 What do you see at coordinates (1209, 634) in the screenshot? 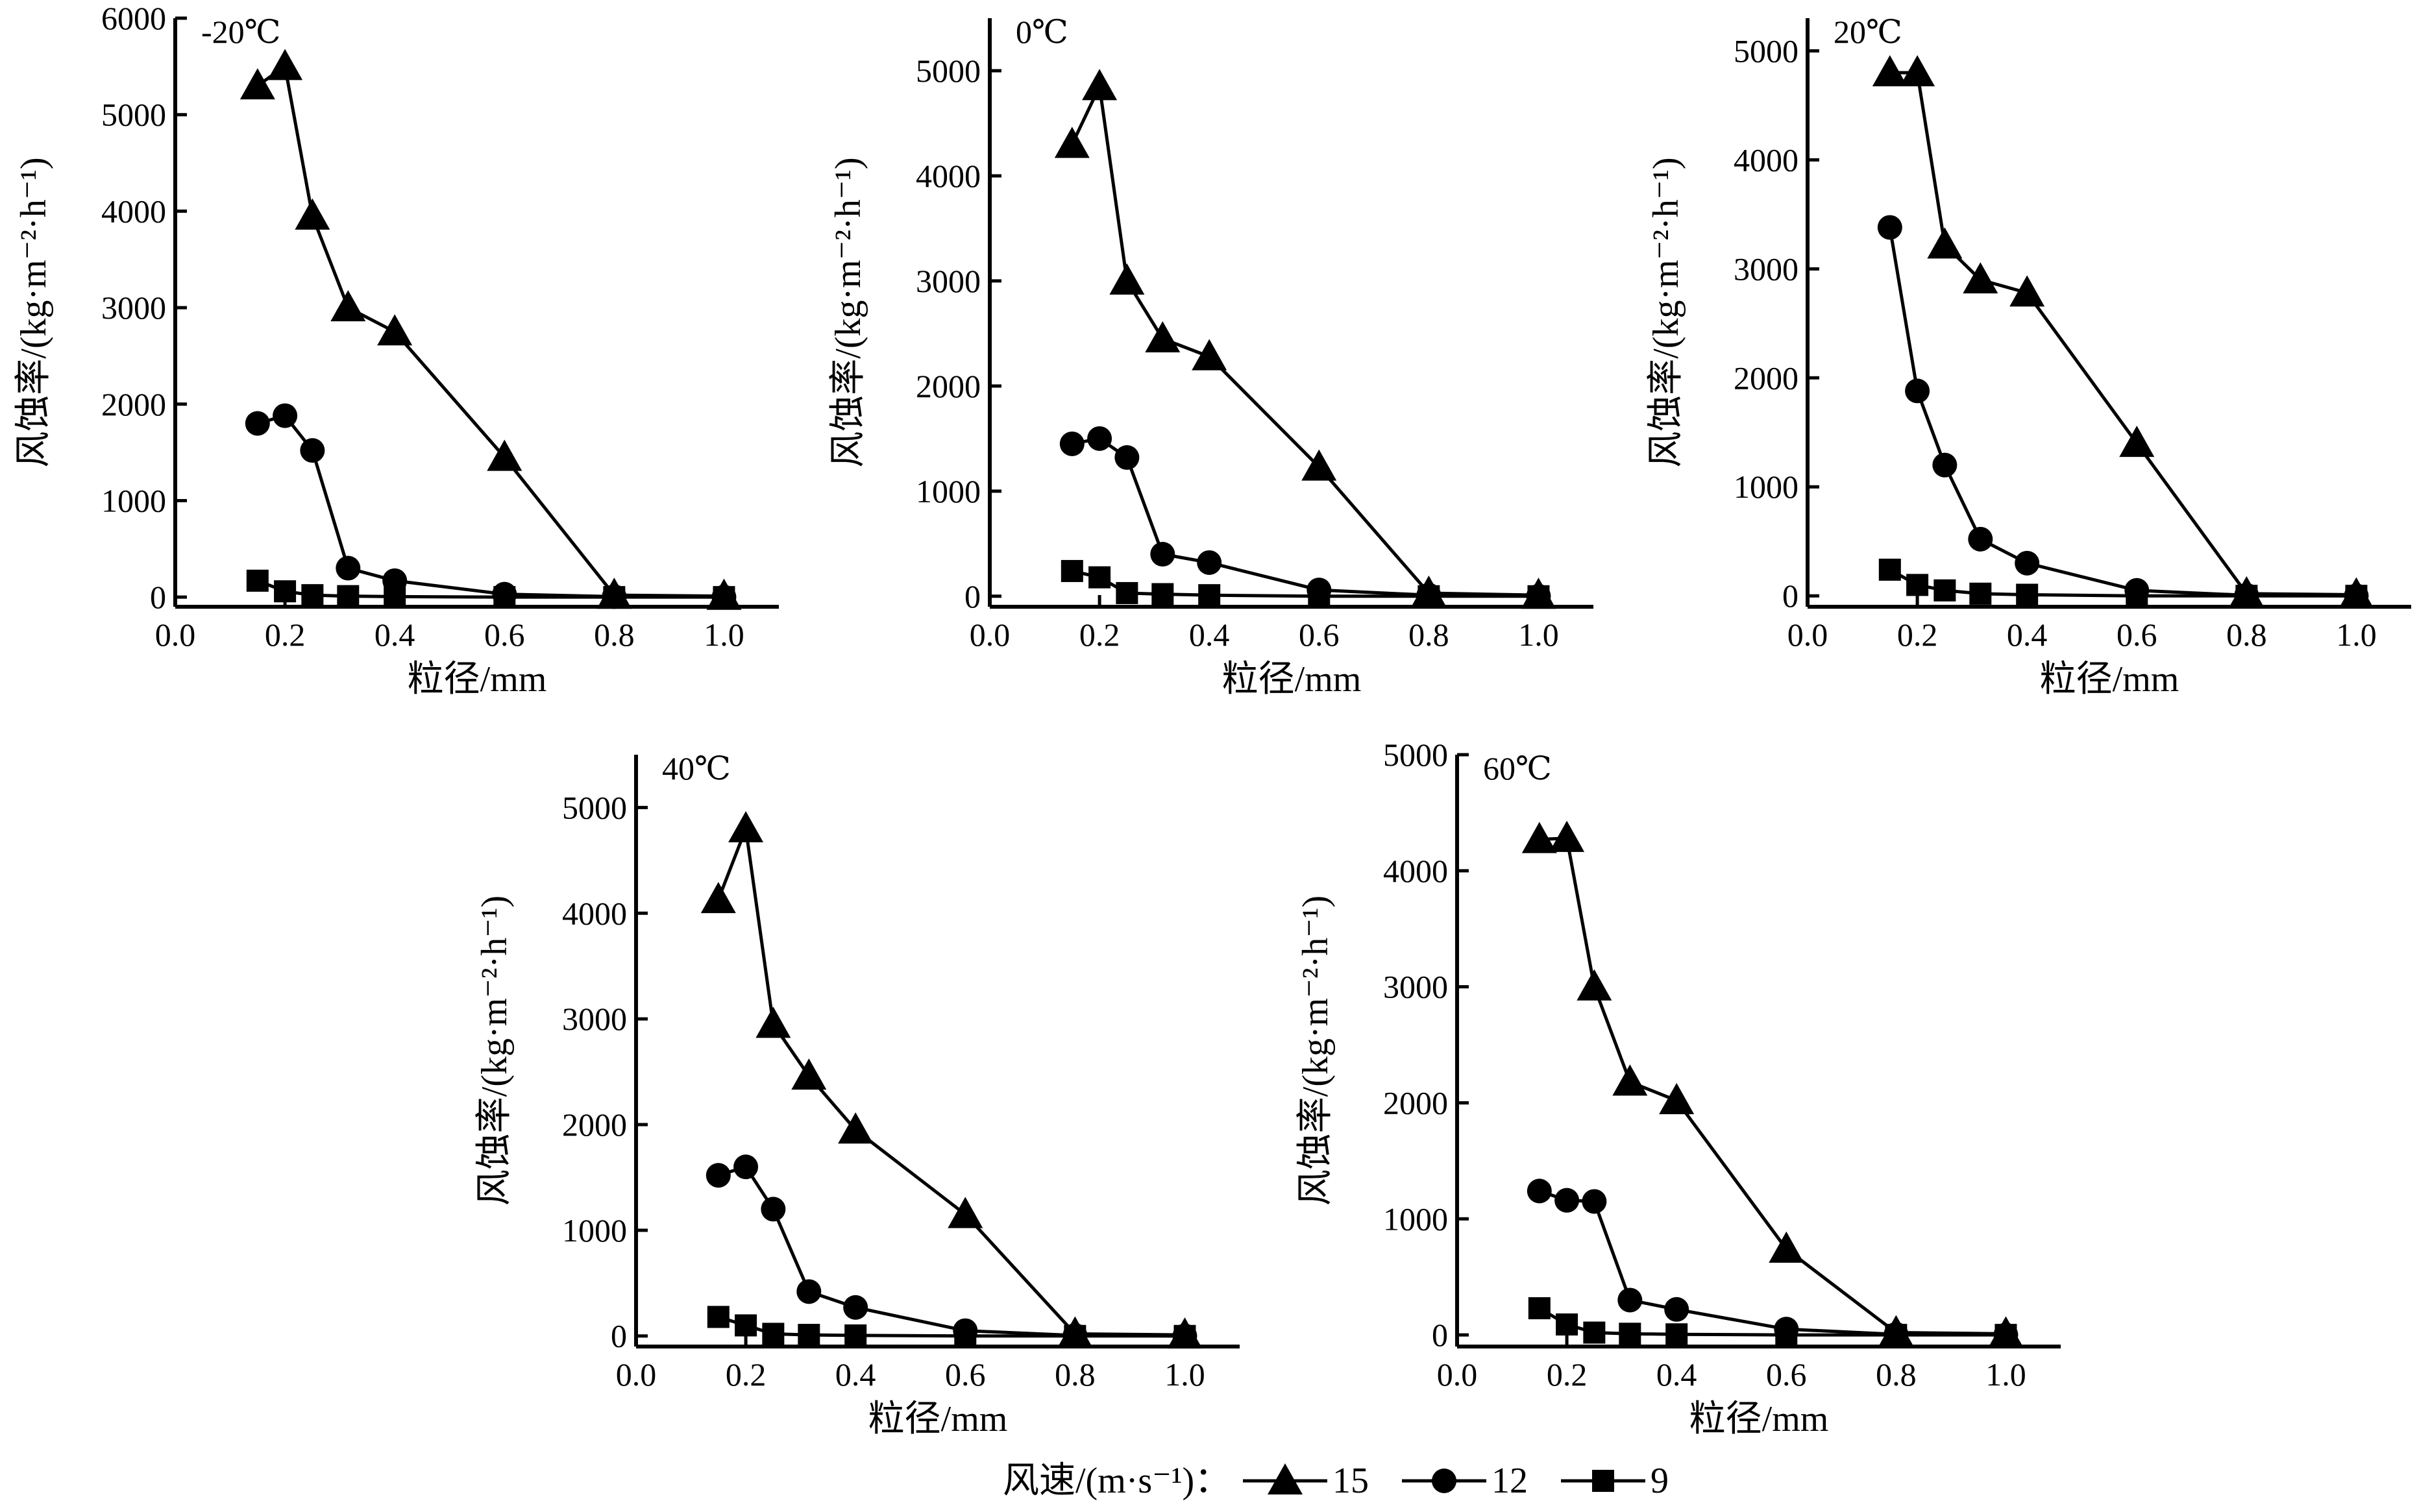
I see `x-tick-label: 0.4` at bounding box center [1209, 634].